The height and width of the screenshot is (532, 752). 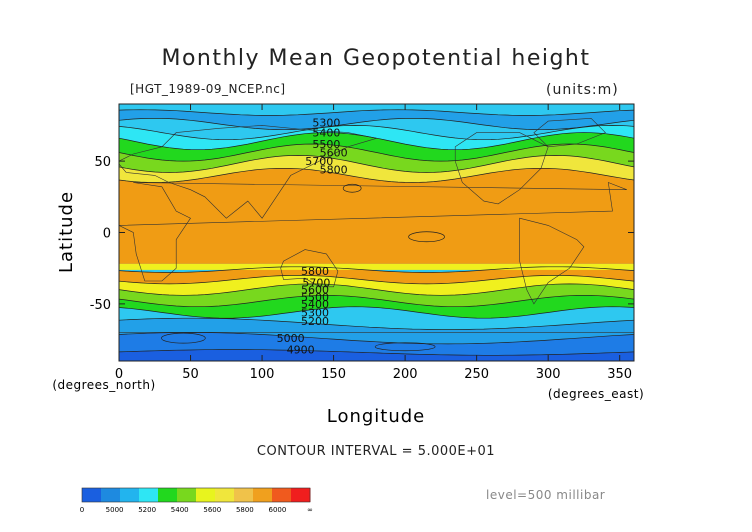 I want to click on y-tick-label: -50, so click(x=100, y=305).